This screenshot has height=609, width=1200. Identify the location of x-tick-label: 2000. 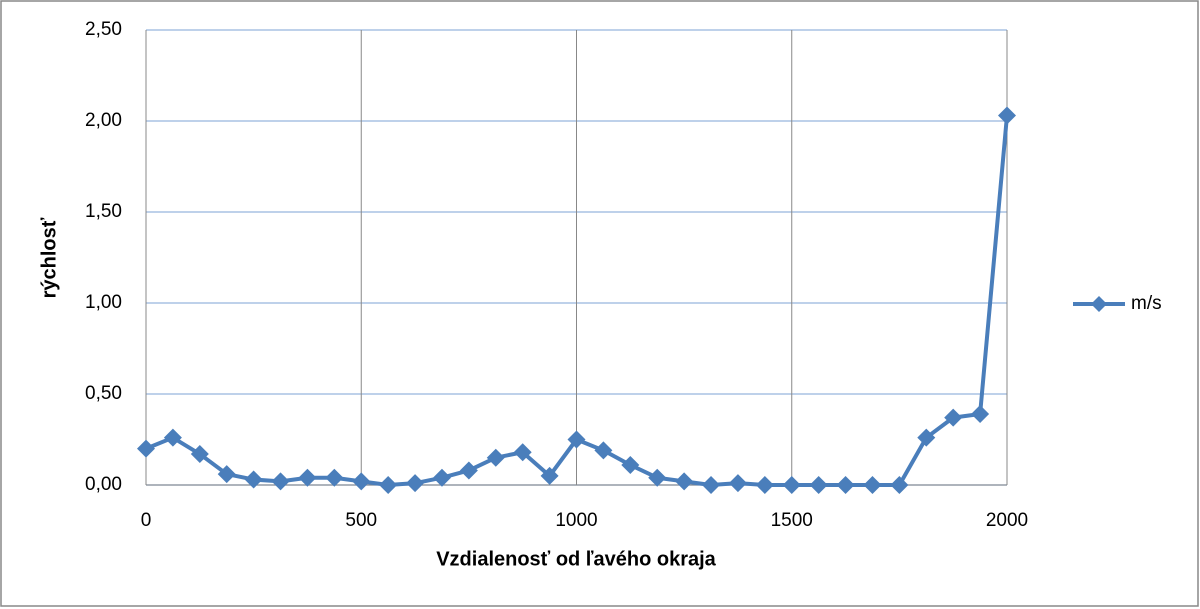
(1007, 520).